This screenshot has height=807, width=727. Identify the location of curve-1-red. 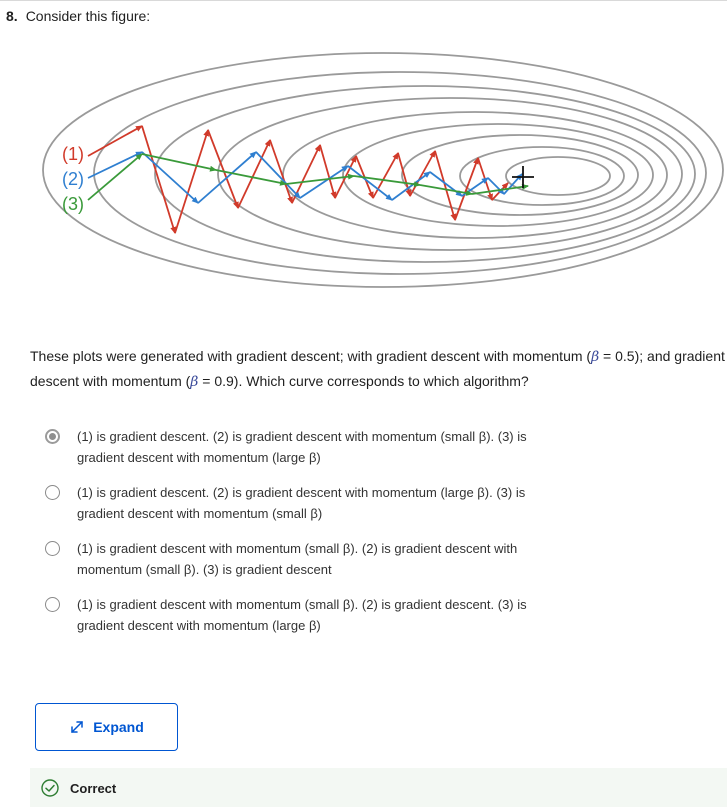
(298, 179).